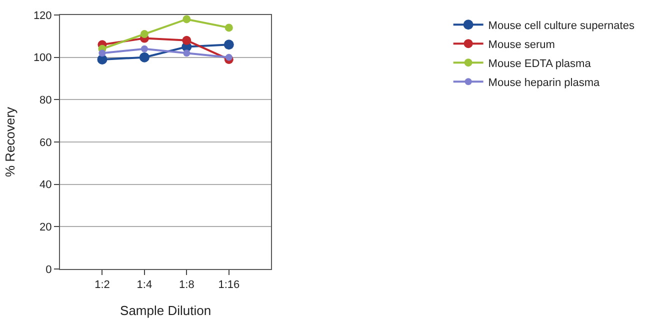  What do you see at coordinates (561, 26) in the screenshot?
I see `legend-label: Mouse cell culture supernates` at bounding box center [561, 26].